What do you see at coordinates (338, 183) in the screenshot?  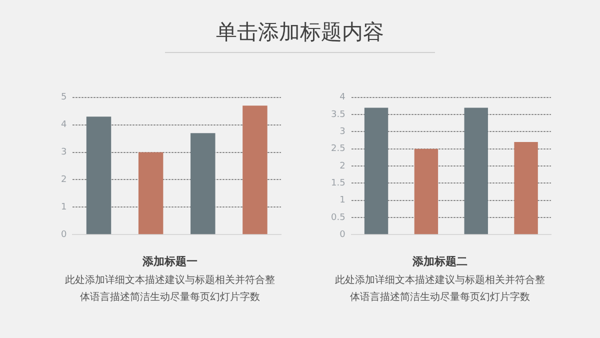 I see `y-tick-label: 1.5` at bounding box center [338, 183].